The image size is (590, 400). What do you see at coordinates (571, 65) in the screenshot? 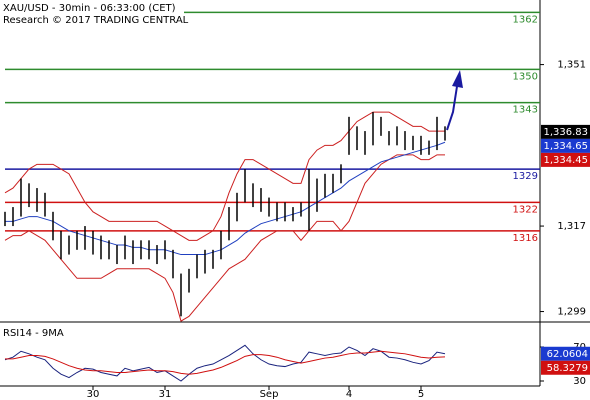
I see `y-tick-label: 1,351` at bounding box center [571, 65].